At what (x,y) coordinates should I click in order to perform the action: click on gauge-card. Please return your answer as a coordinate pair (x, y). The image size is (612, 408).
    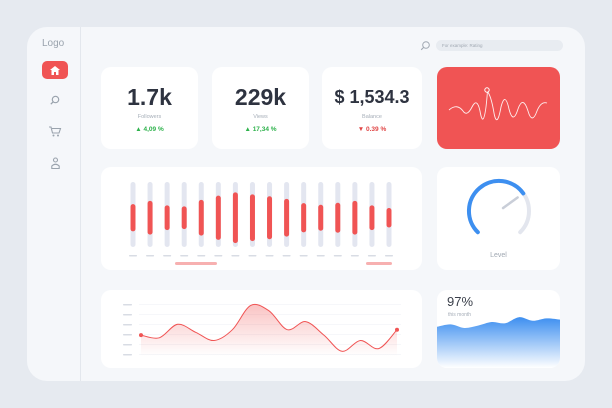
    Looking at the image, I should click on (498, 218).